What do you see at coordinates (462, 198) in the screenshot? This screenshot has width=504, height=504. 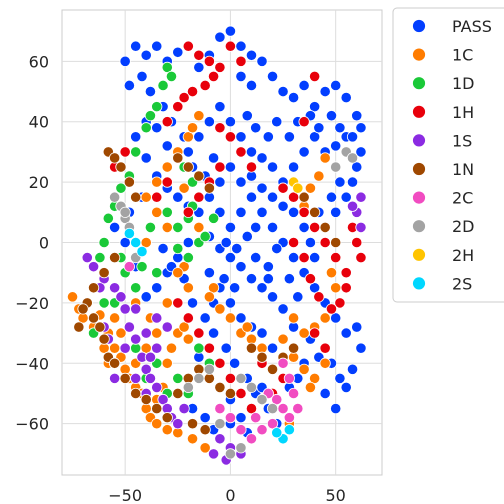 I see `legend-label: 2C` at bounding box center [462, 198].